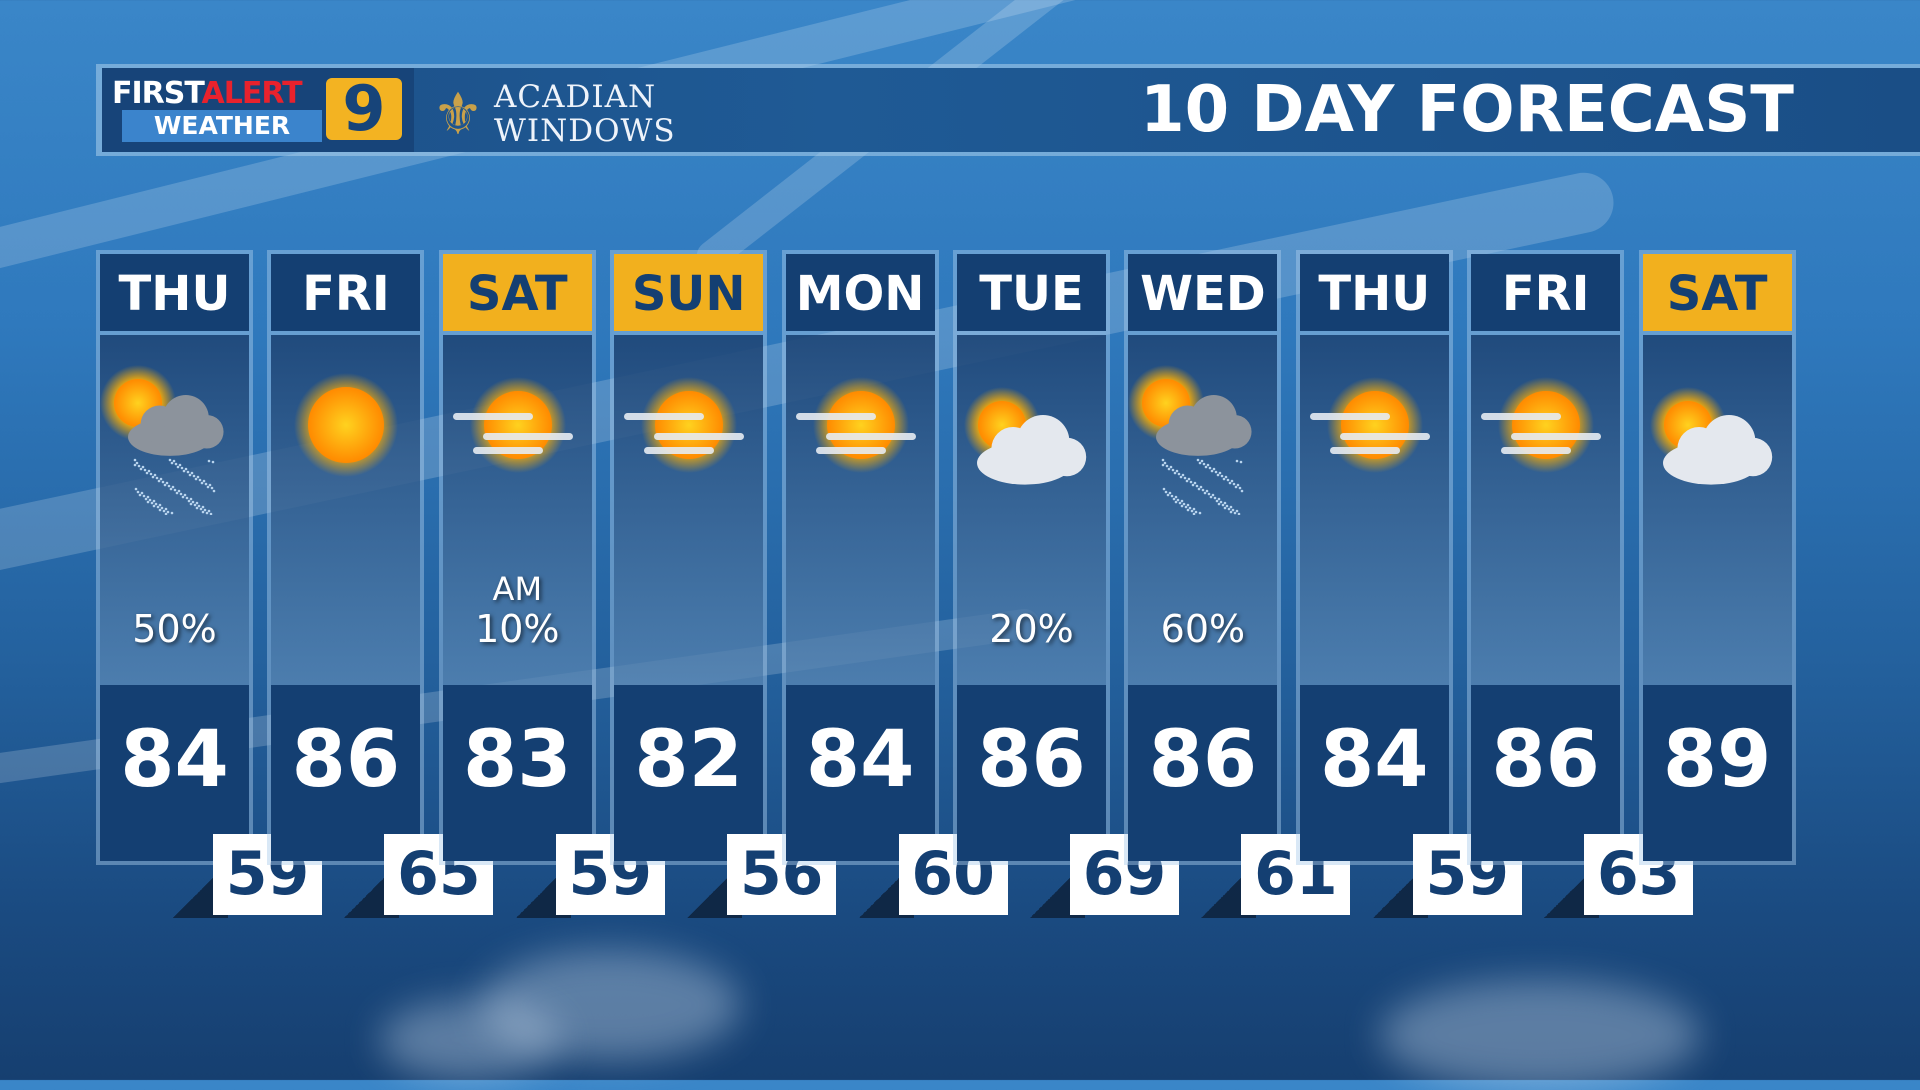 The height and width of the screenshot is (1090, 1920). What do you see at coordinates (1467, 110) in the screenshot?
I see `page-title: 10 DAY FORECAST` at bounding box center [1467, 110].